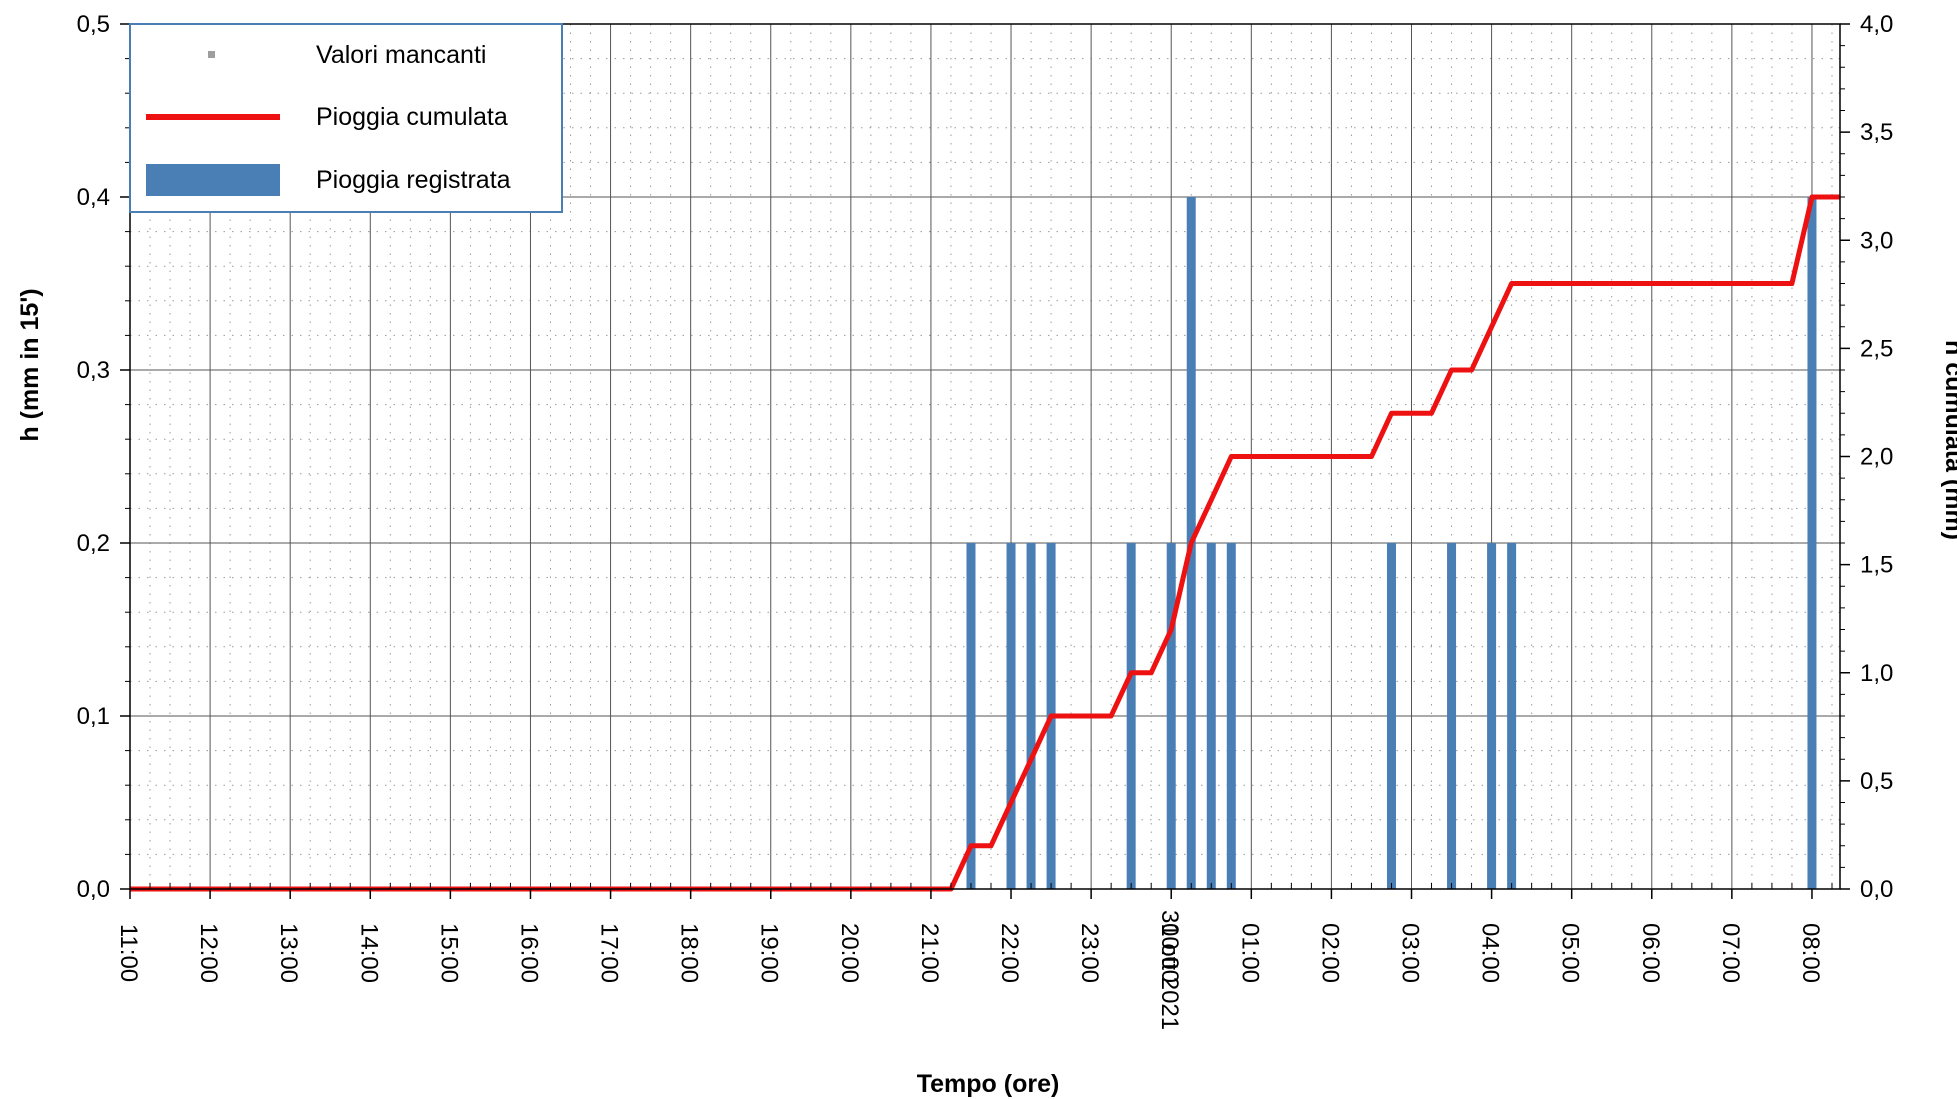  What do you see at coordinates (93, 543) in the screenshot?
I see `y-left-tick-label: 0,2` at bounding box center [93, 543].